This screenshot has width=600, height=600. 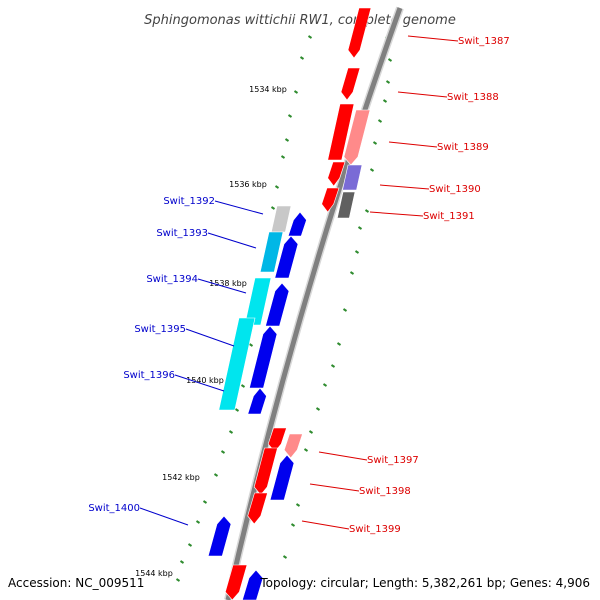 I want to click on kbp-label: 1538 kbp, so click(x=228, y=283).